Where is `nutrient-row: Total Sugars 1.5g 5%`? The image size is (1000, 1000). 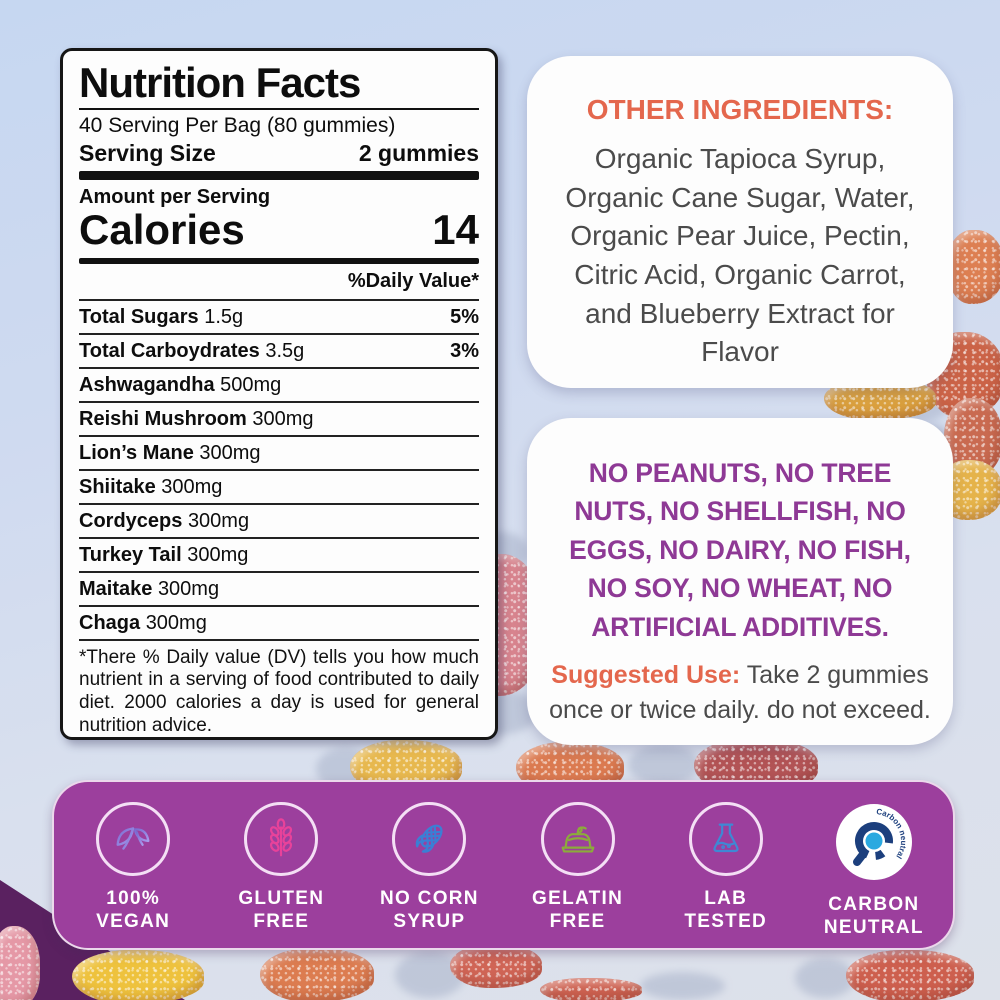
nutrient-row: Total Sugars 1.5g 5% is located at coordinates (279, 318).